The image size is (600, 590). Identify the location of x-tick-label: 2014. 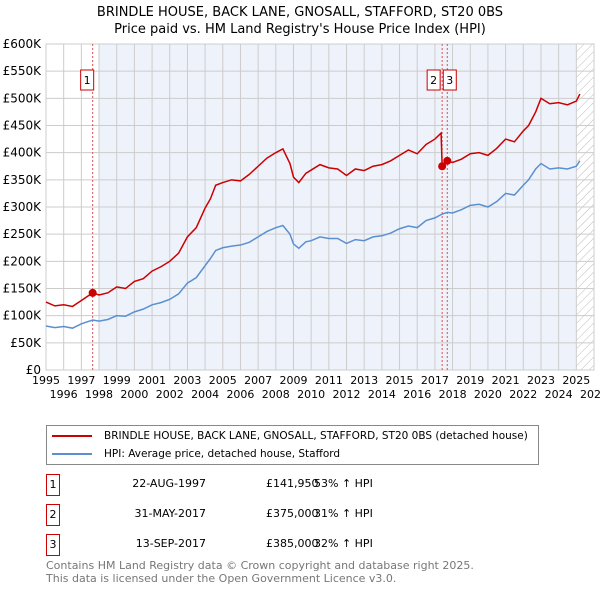
(382, 394).